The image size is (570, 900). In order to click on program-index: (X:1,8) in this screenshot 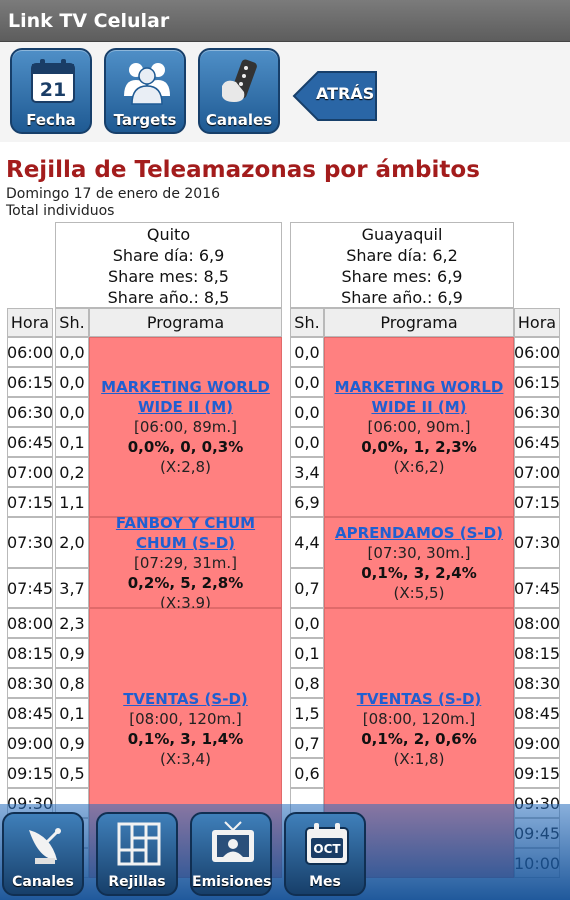, I will do `click(419, 759)`.